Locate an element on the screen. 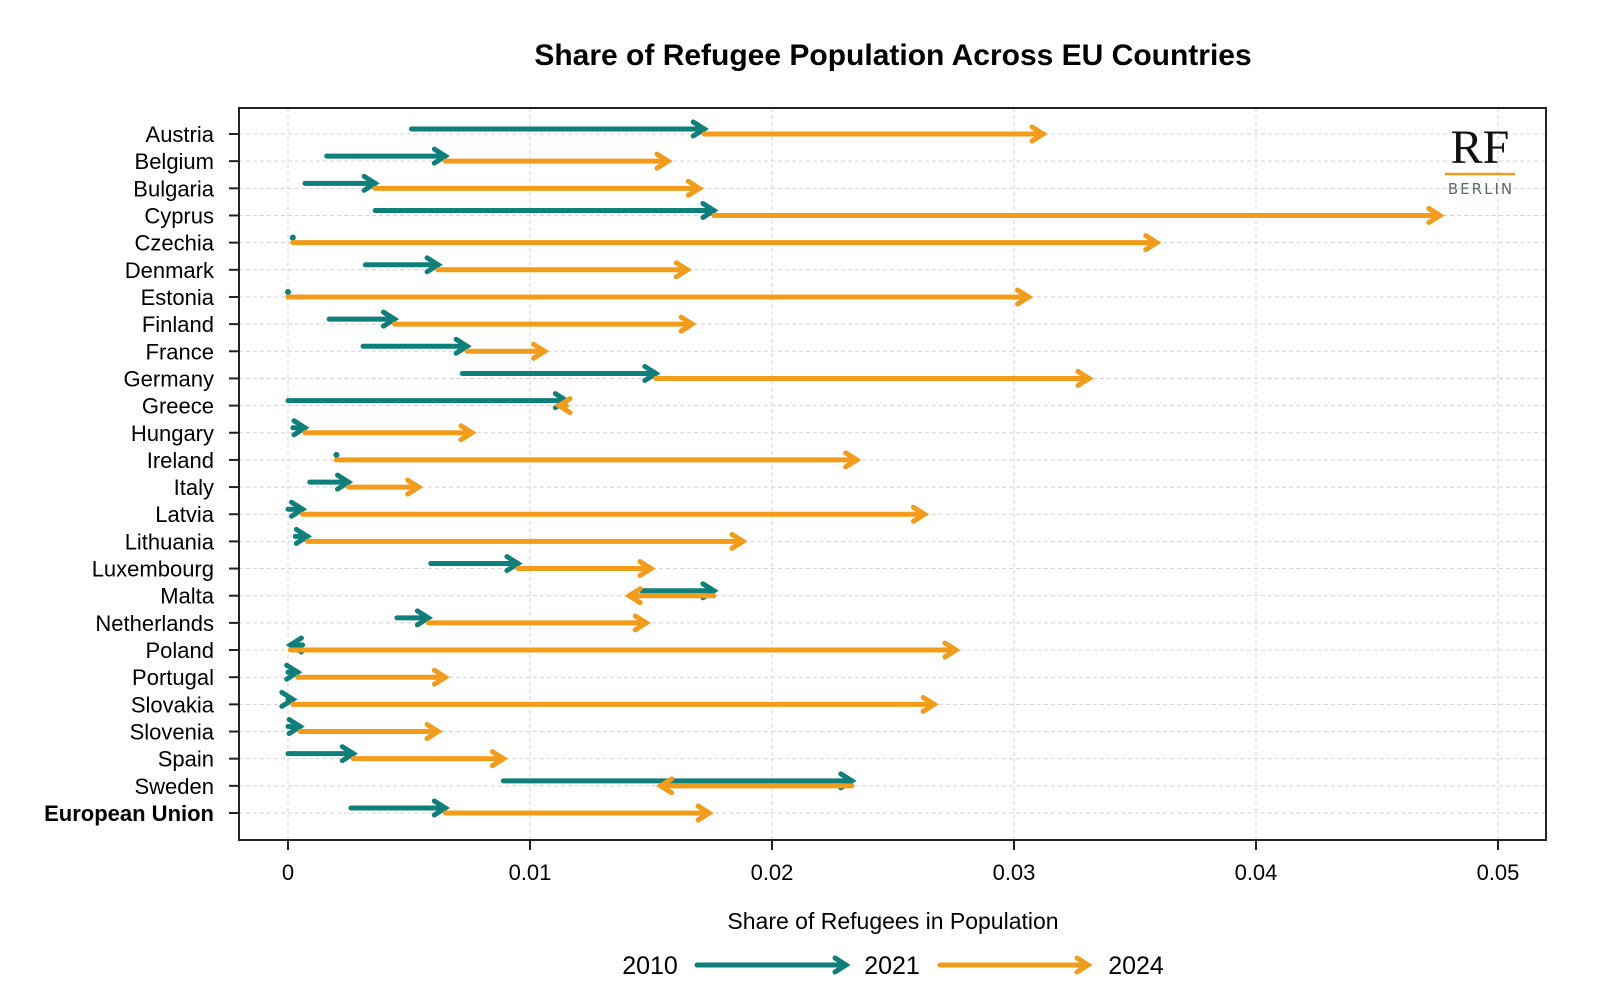 The height and width of the screenshot is (1000, 1600). legend-arrow-2021-2024 is located at coordinates (1015, 965).